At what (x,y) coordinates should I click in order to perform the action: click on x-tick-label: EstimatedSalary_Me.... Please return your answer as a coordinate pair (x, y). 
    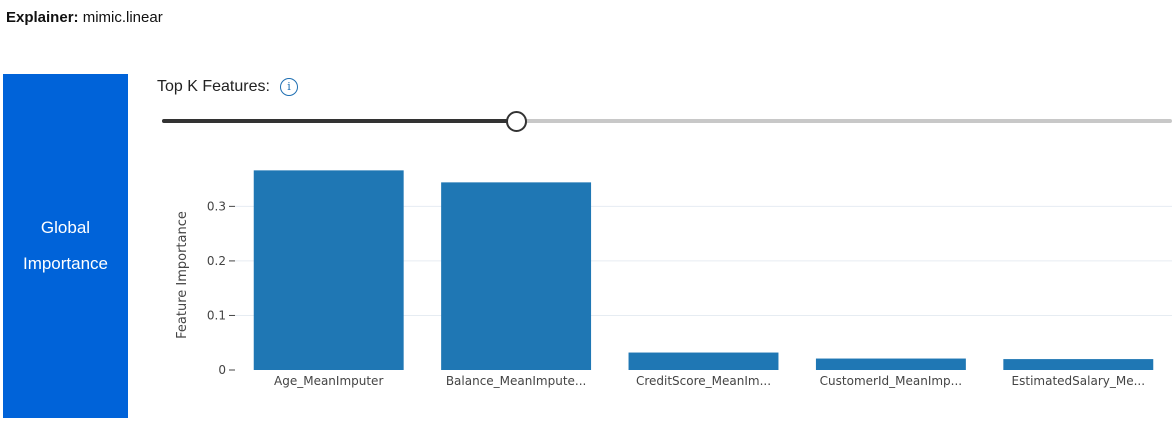
    Looking at the image, I should click on (1079, 381).